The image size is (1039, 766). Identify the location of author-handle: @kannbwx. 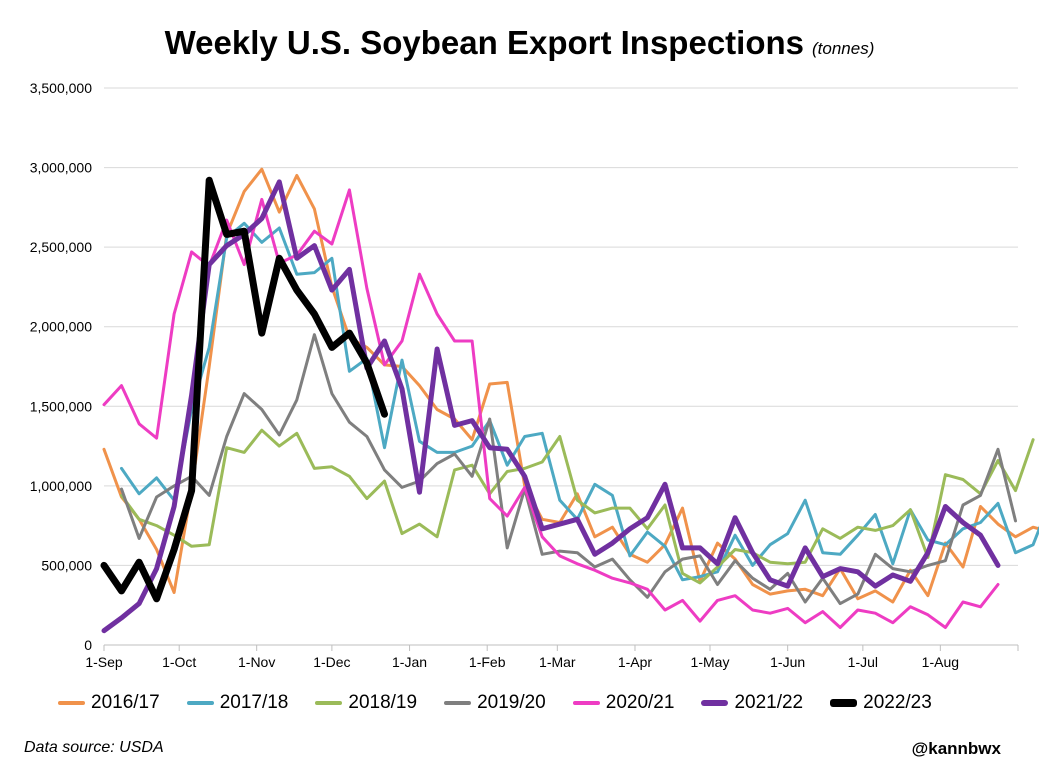
(956, 748).